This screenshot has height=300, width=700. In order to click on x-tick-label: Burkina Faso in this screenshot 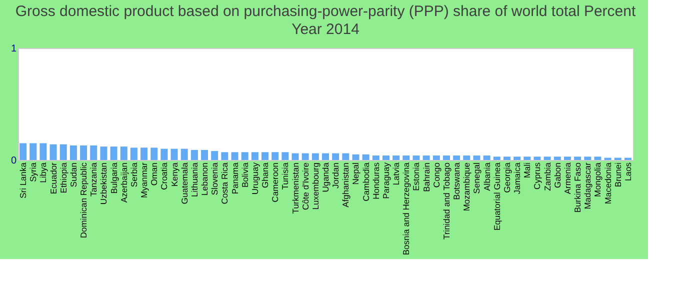, I will do `click(577, 187)`.